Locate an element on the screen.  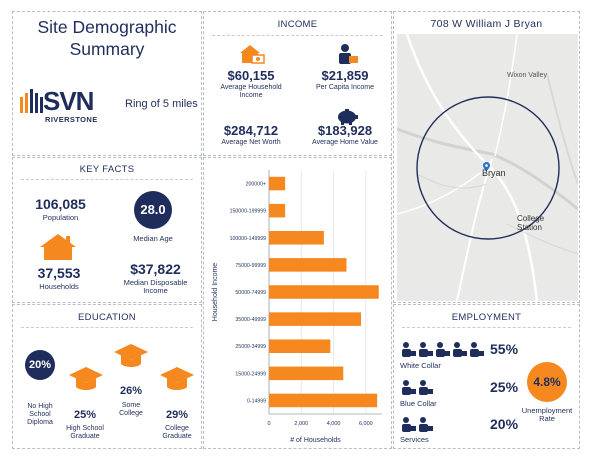
unemployment-label-1: Unemployment is located at coordinates (547, 410).